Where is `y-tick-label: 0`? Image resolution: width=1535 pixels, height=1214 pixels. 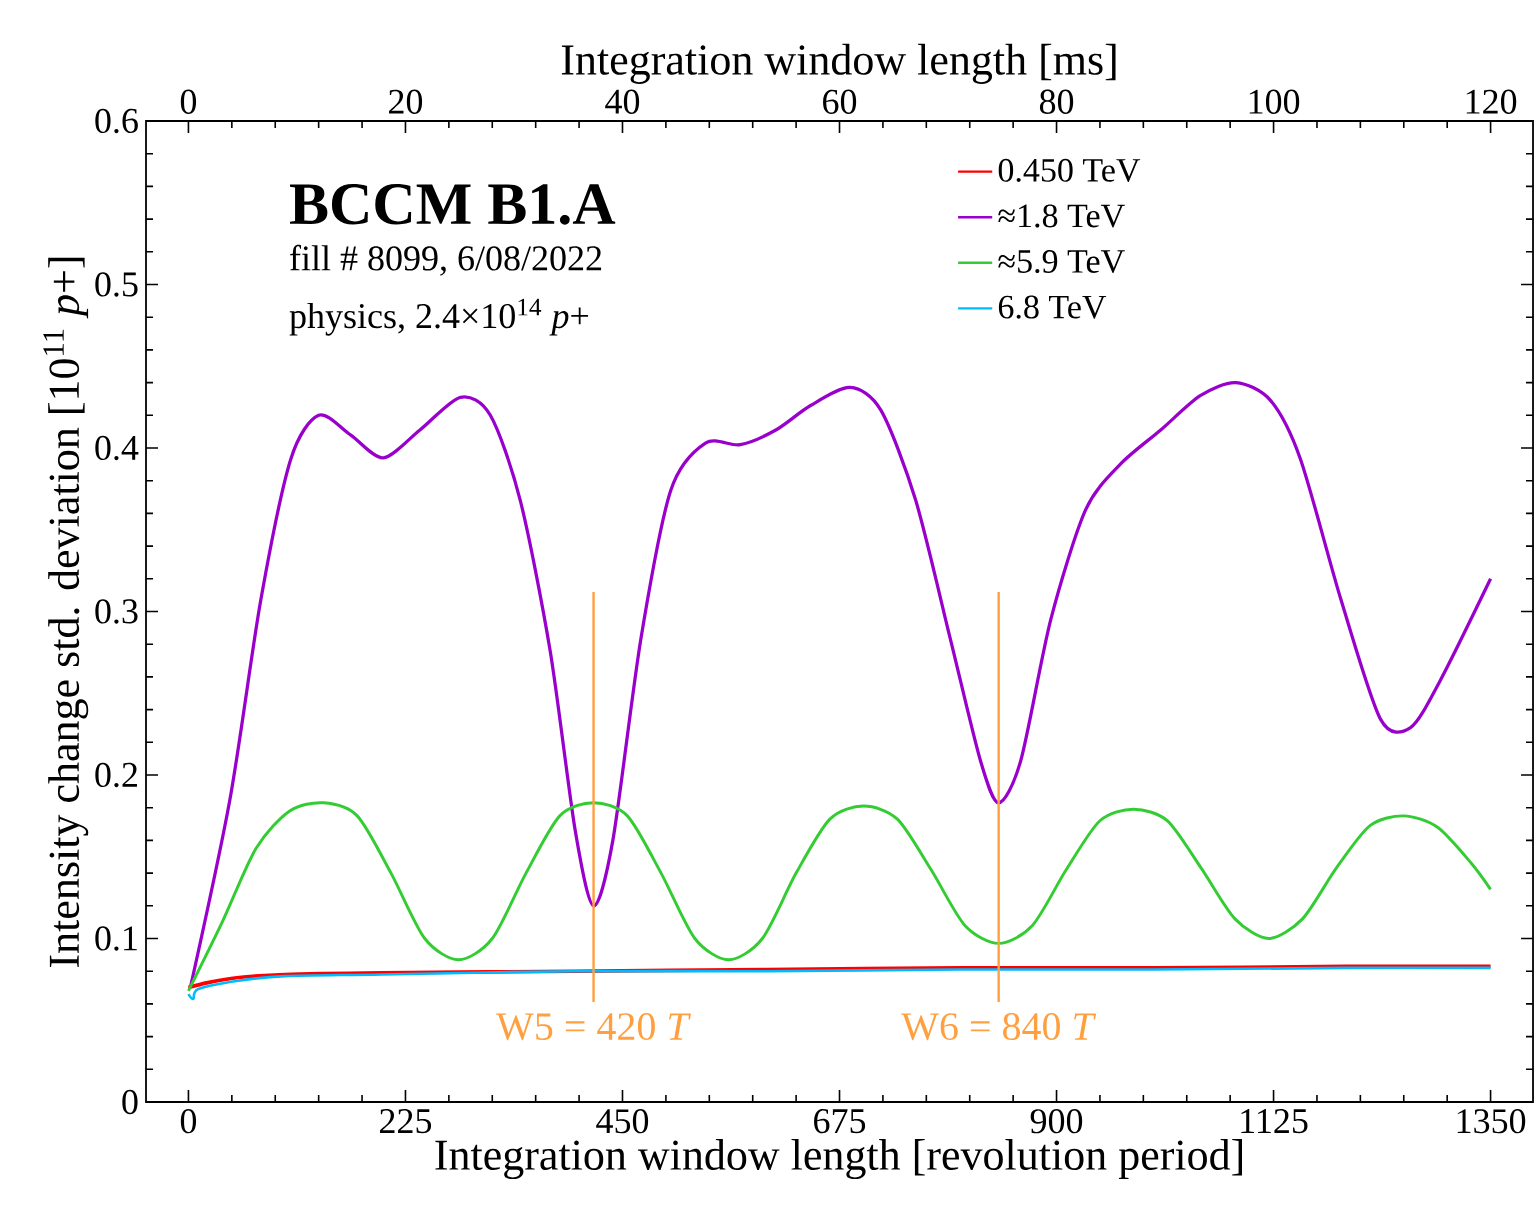 y-tick-label: 0 is located at coordinates (130, 1102).